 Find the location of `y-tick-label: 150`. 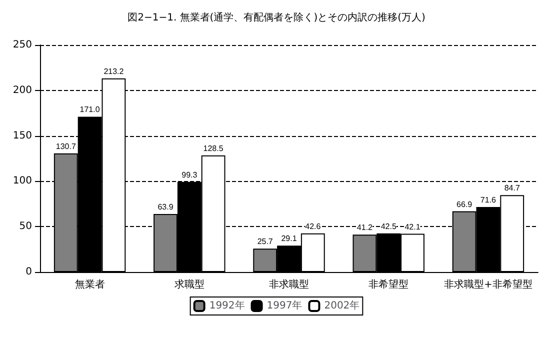

y-tick-label: 150 is located at coordinates (22, 136).